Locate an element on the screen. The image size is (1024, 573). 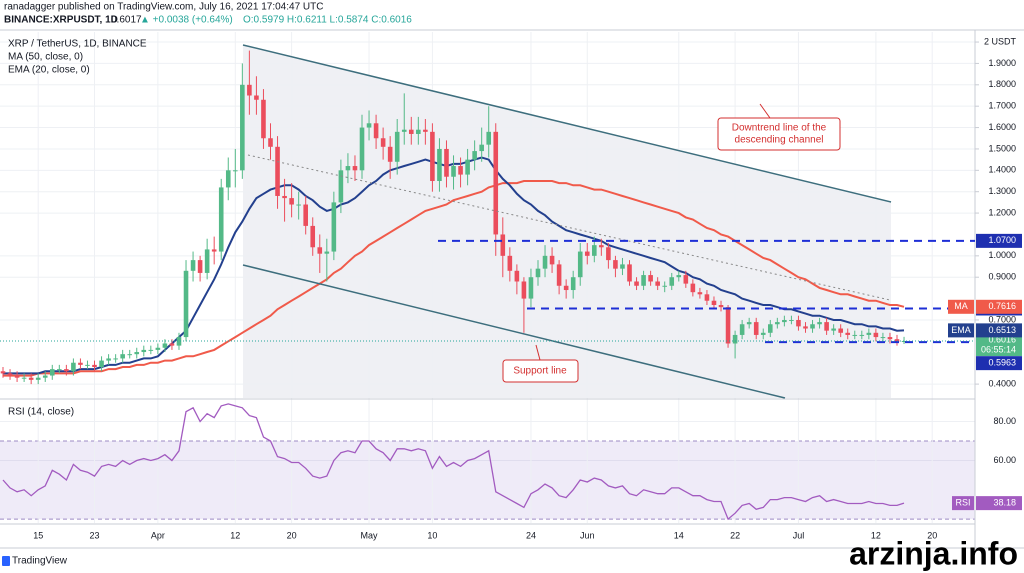
ohlc: O:0.5979 H:0.6211 L:0.5874 C:0.6016 is located at coordinates (327, 20).